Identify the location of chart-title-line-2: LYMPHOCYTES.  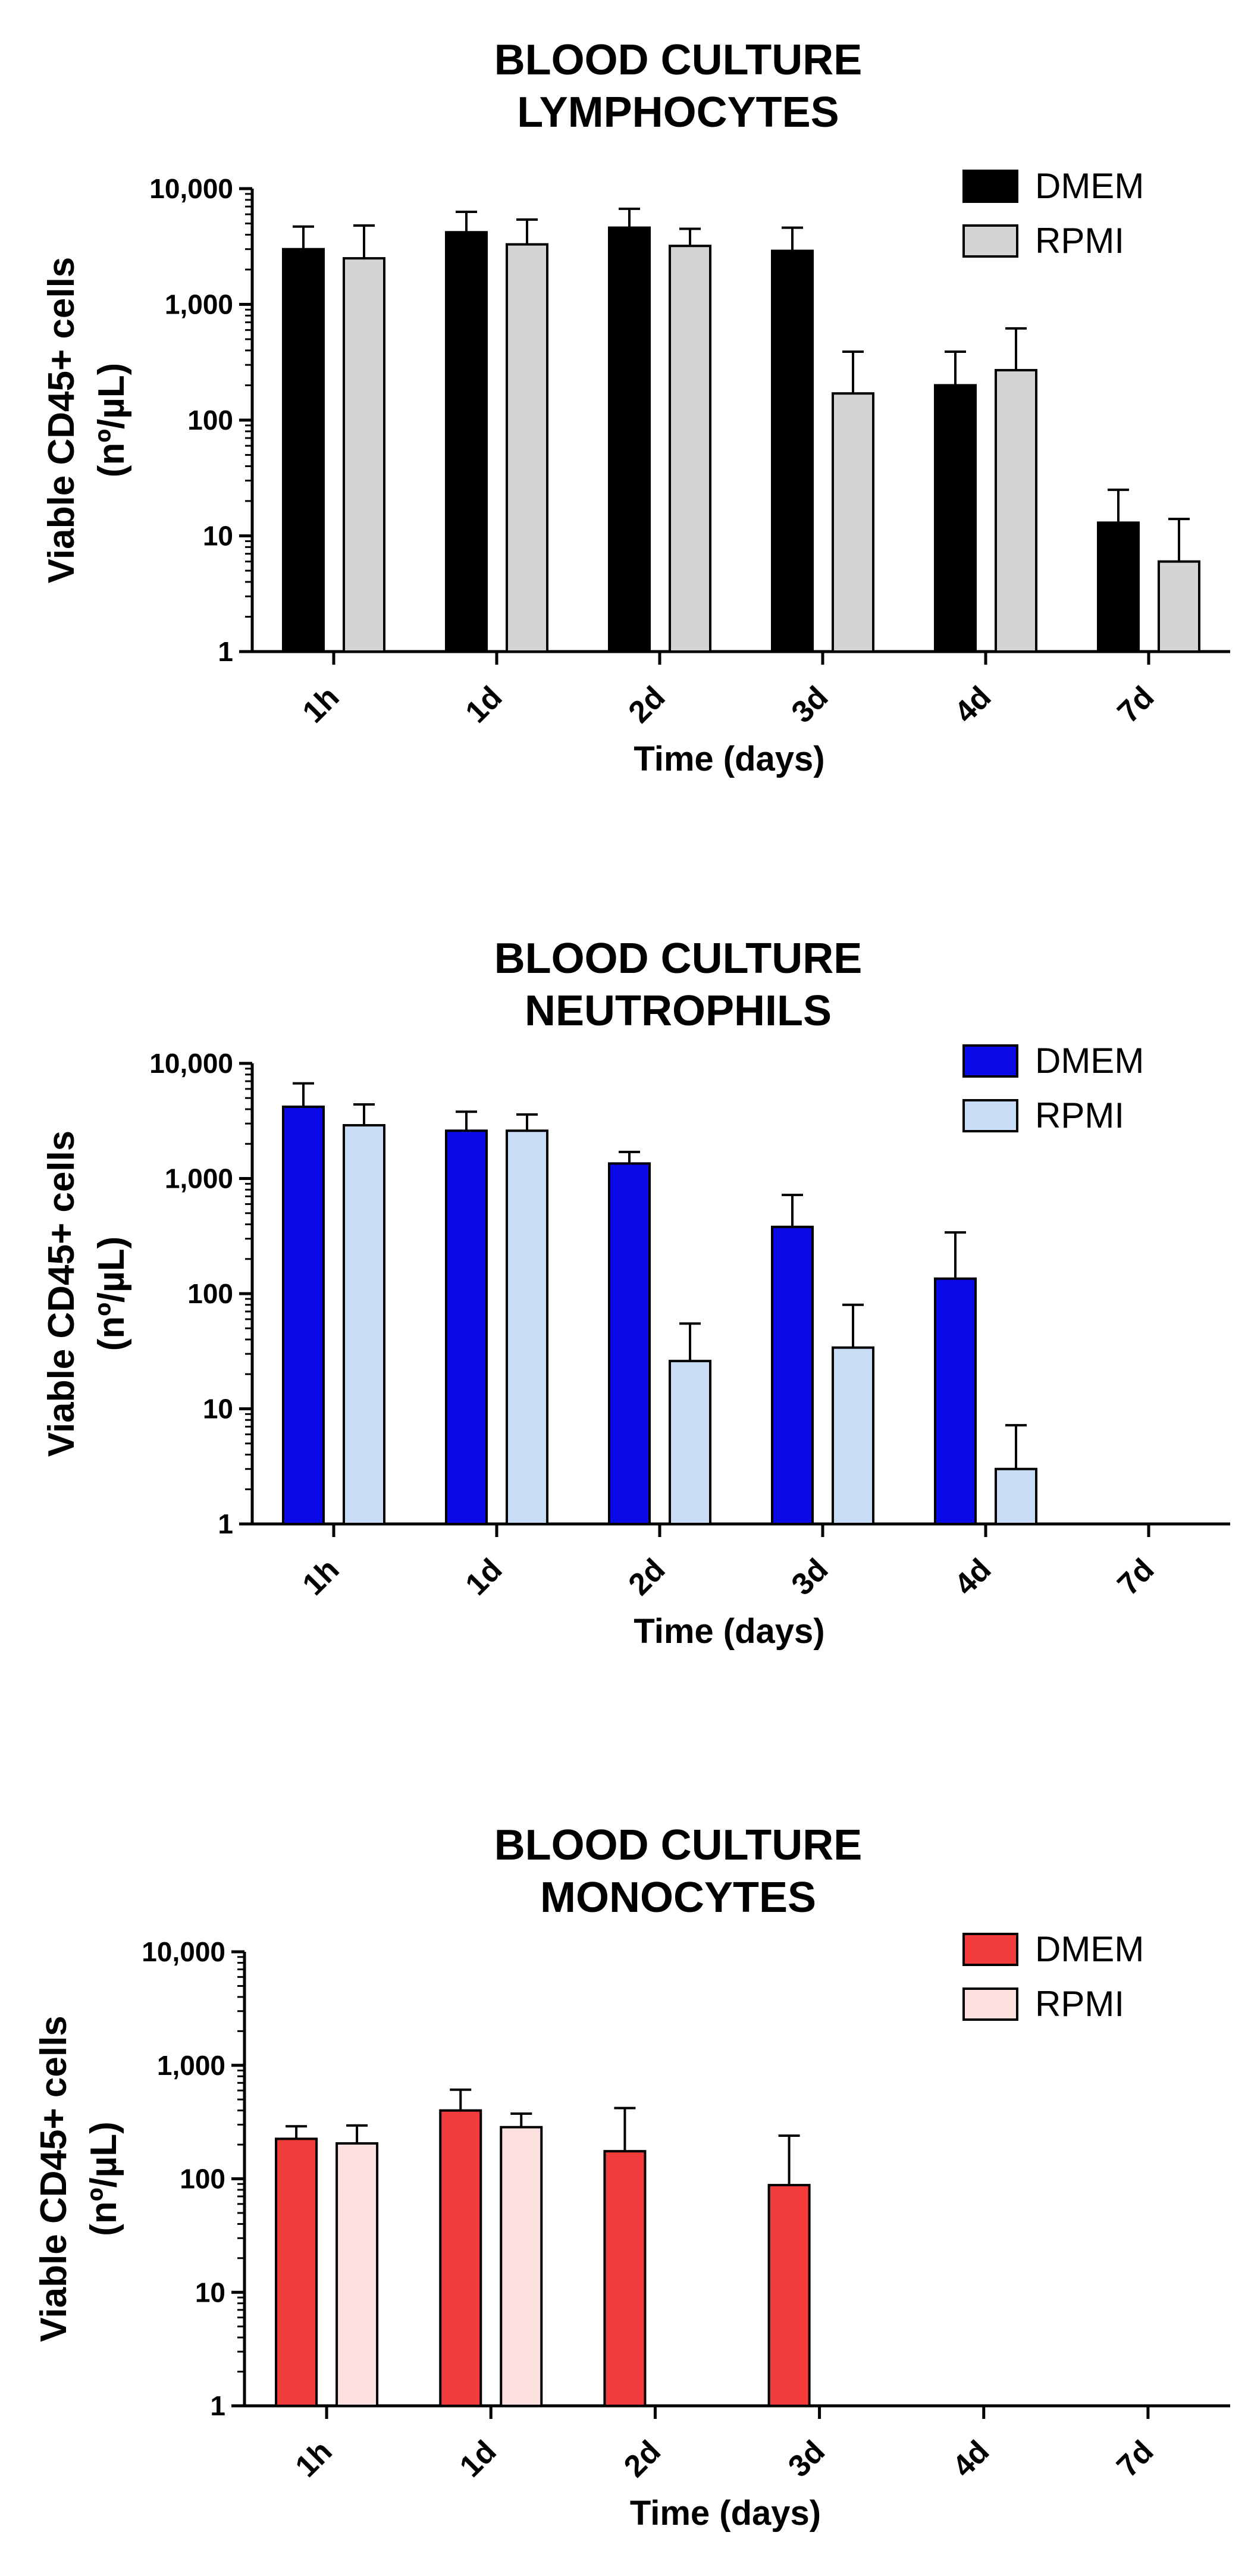
(678, 112).